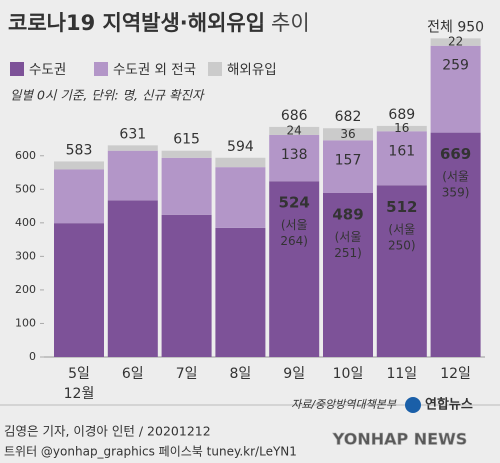  Describe the element at coordinates (186, 140) in the screenshot. I see `total-label: 615` at that location.